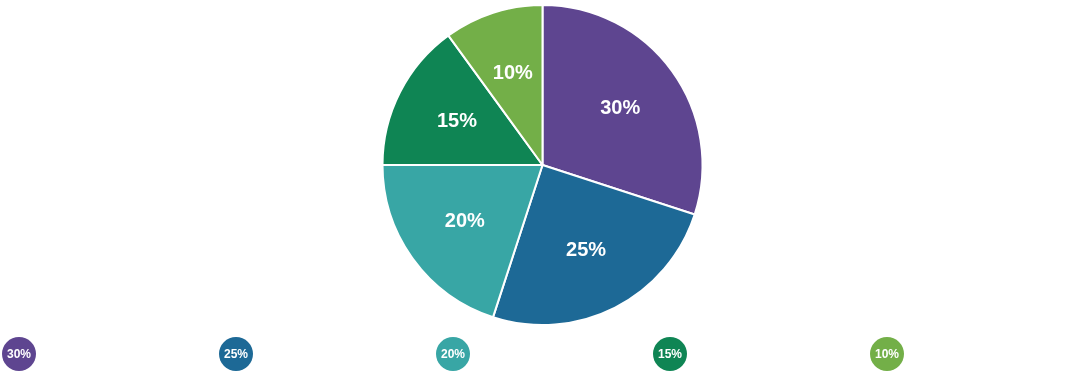  What do you see at coordinates (513, 72) in the screenshot?
I see `data-label: 10%` at bounding box center [513, 72].